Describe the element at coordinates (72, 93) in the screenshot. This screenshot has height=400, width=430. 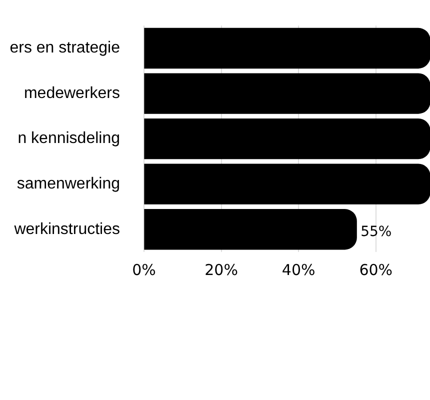
I see `y-tick-label: medewerkers` at that location.